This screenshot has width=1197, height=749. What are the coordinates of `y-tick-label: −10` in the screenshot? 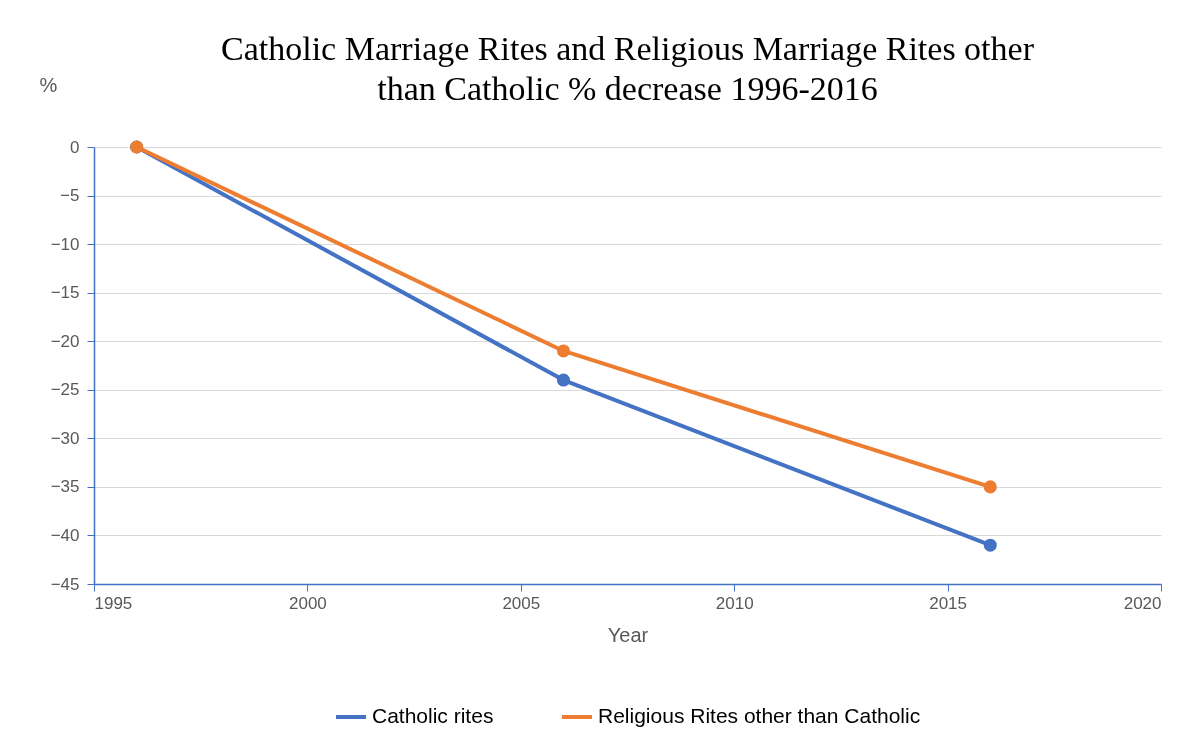 It's located at (65, 244).